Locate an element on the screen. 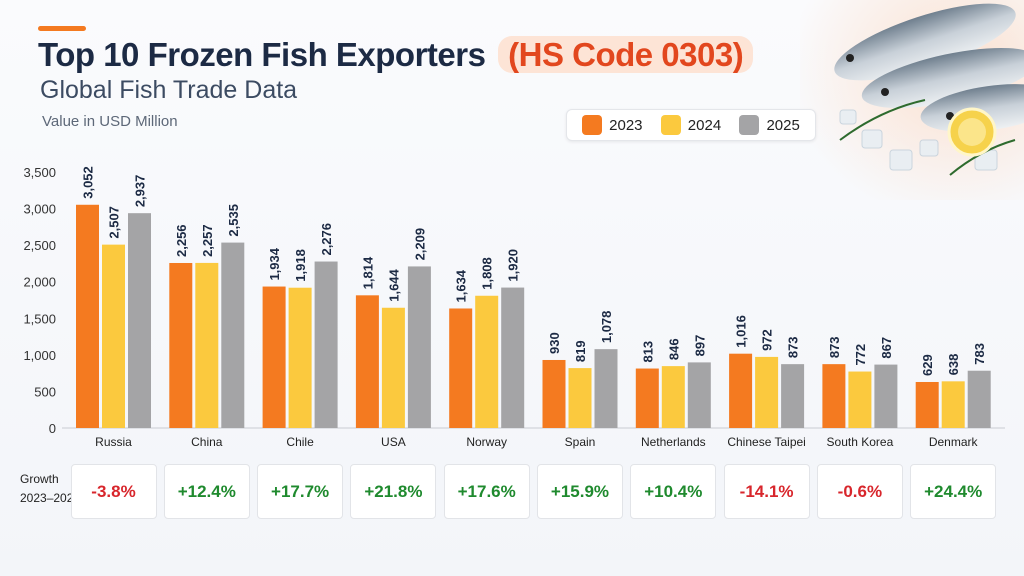 This screenshot has height=576, width=1024. bar-2023-chinese-taipei is located at coordinates (741, 390).